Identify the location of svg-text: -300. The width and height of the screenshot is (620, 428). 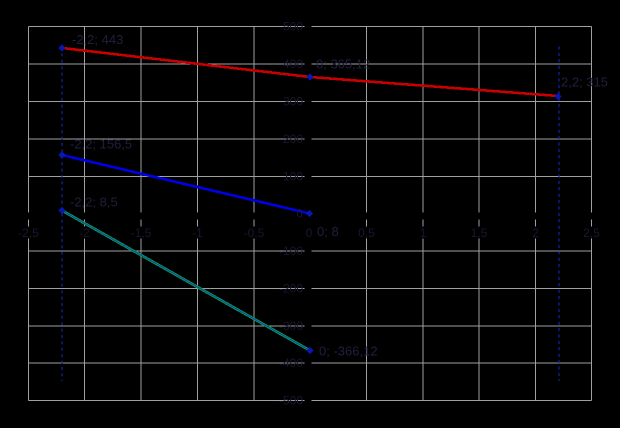
(291, 326).